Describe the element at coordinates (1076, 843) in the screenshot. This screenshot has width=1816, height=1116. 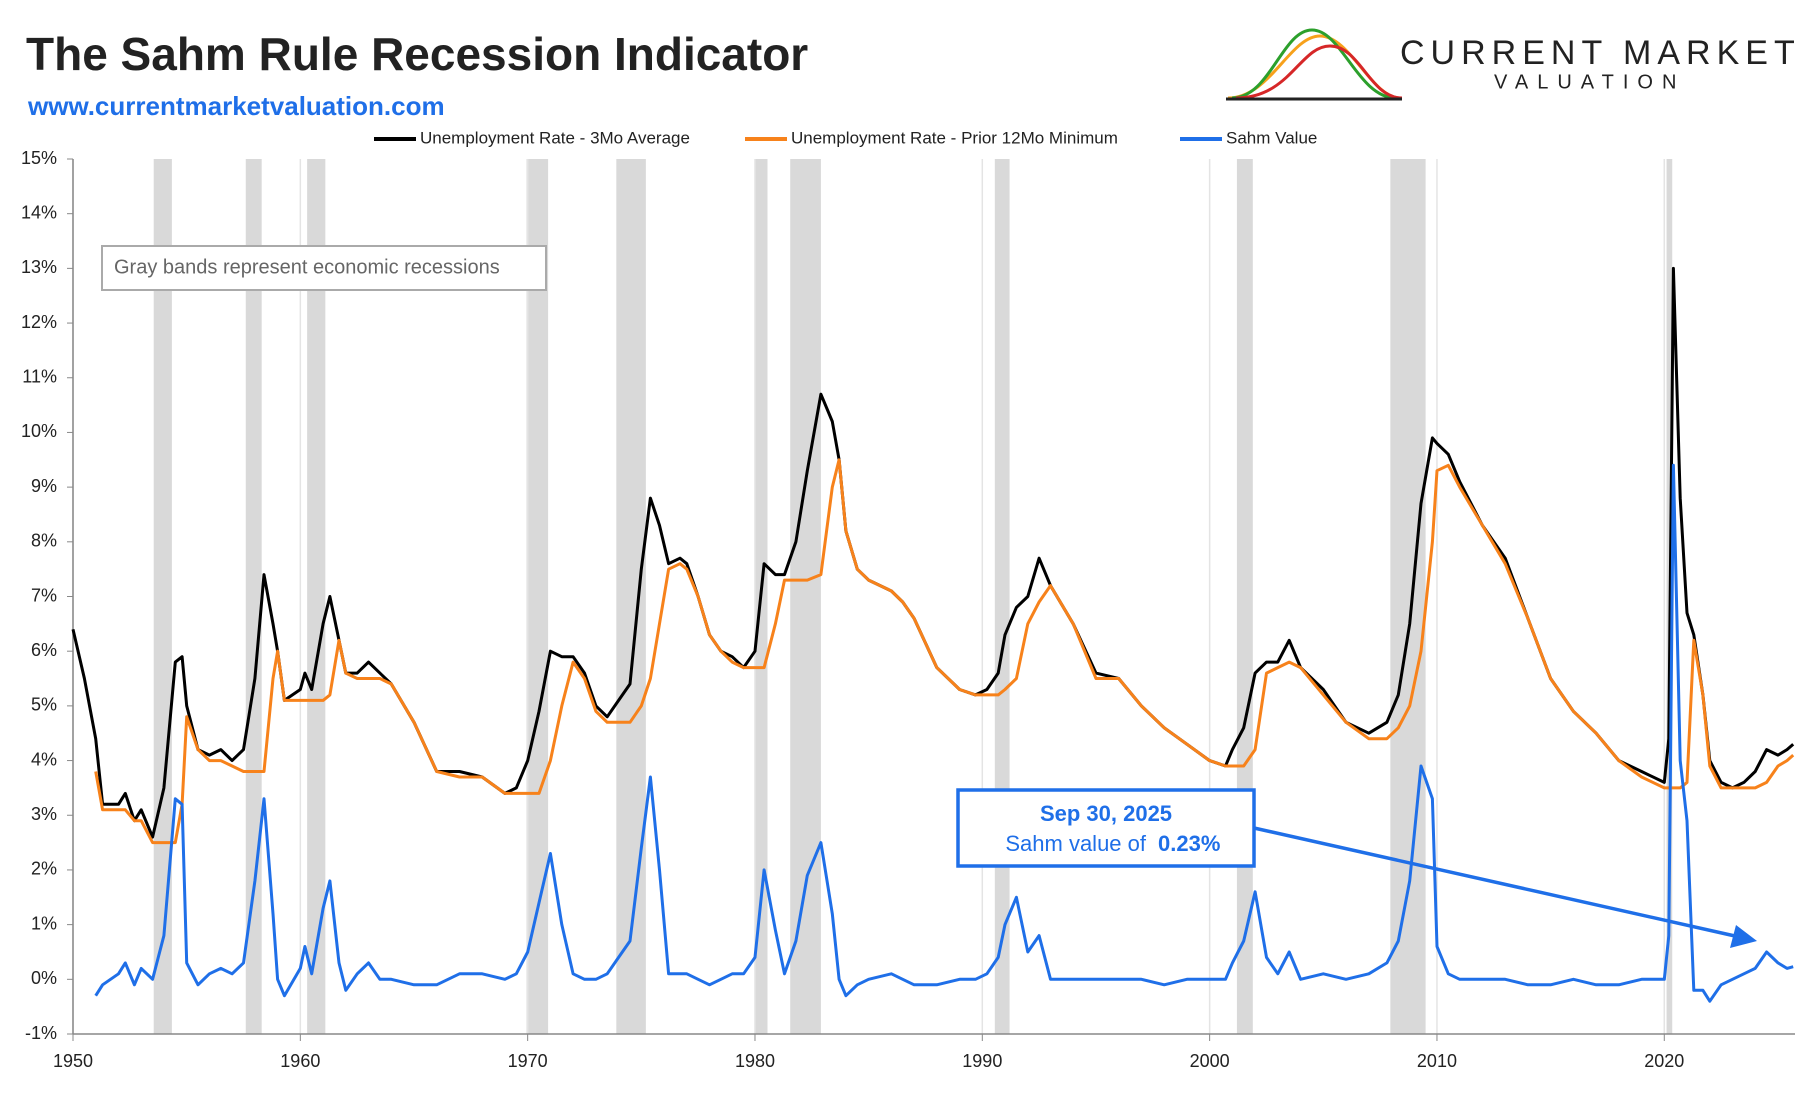
I see `annotation-text: Sahm value of` at that location.